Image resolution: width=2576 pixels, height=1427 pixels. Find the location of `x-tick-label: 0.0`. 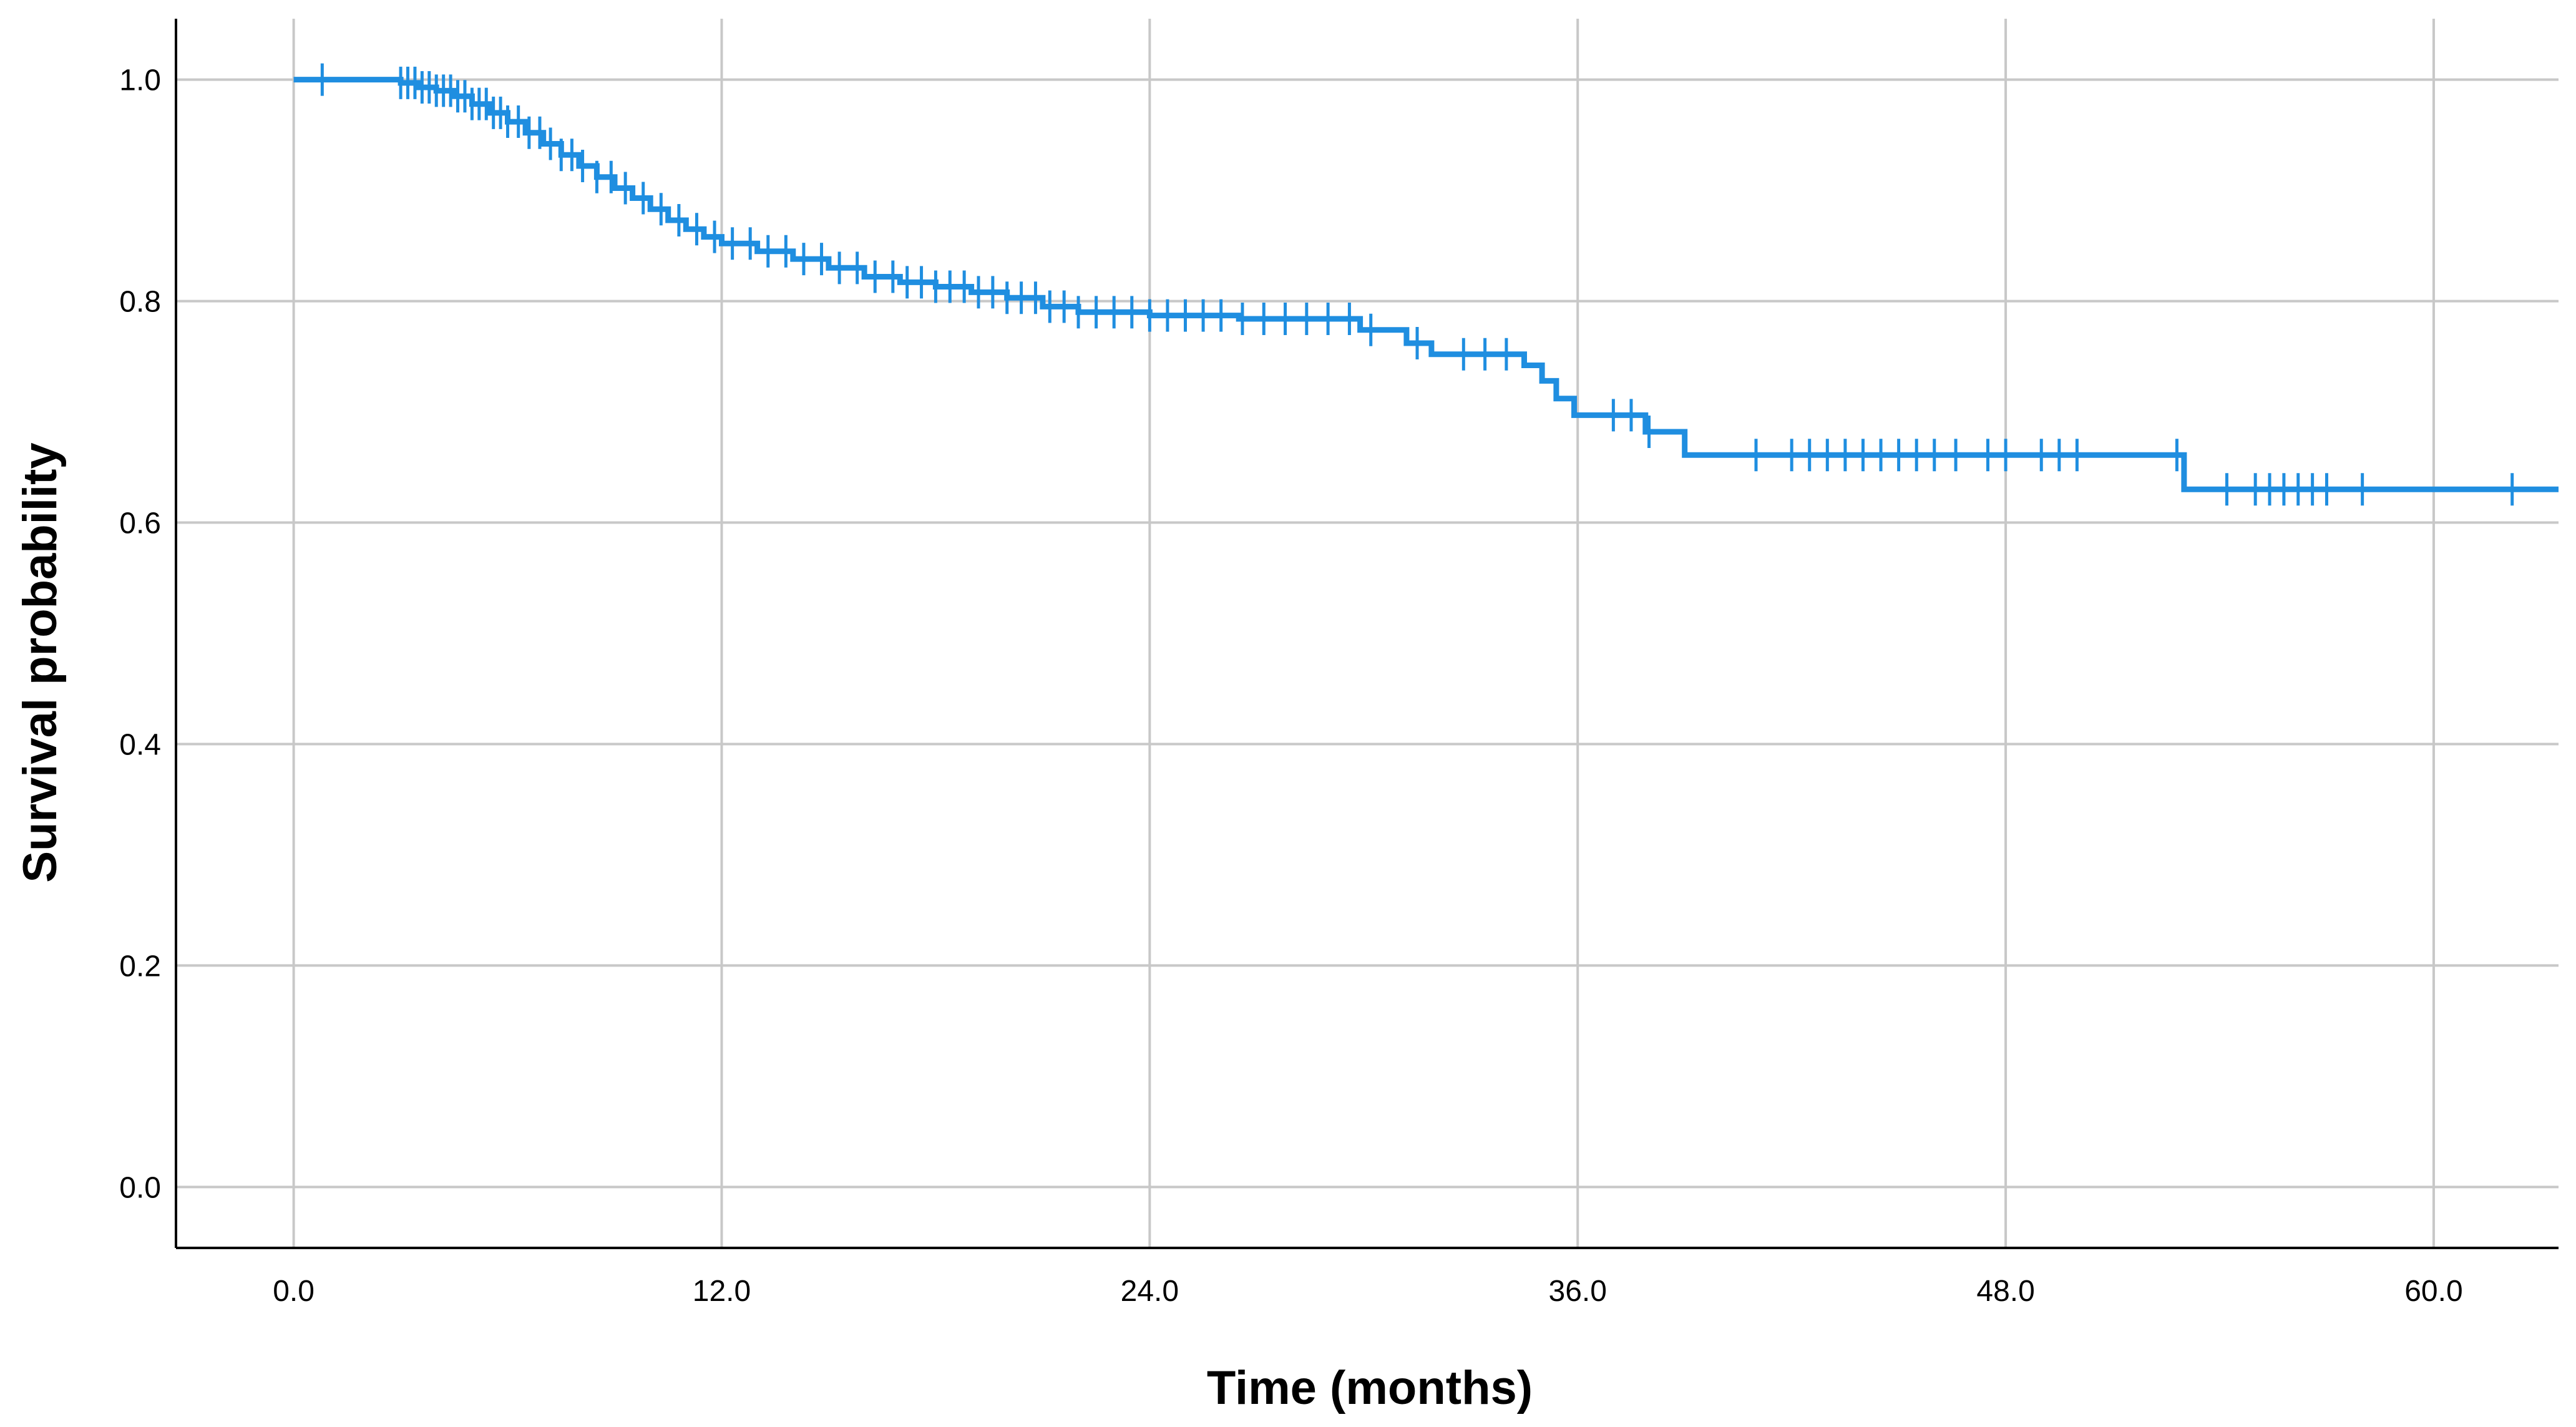

x-tick-label: 0.0 is located at coordinates (294, 1292).